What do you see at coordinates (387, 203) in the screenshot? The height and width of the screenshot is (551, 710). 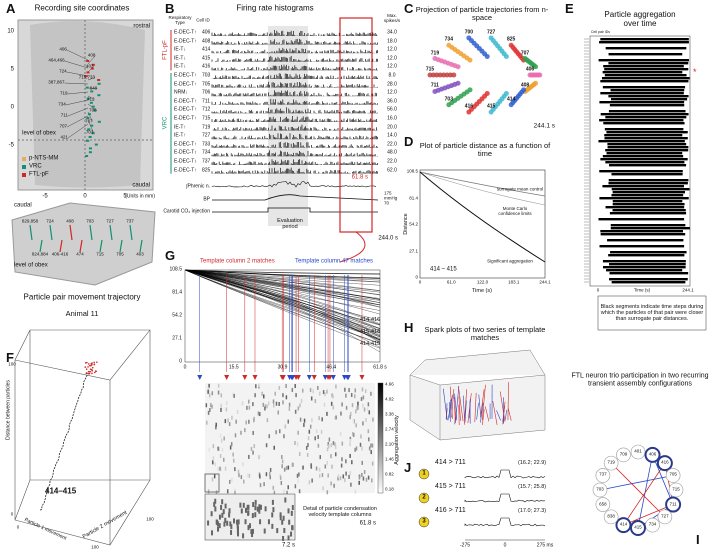 I see `label: 70` at bounding box center [387, 203].